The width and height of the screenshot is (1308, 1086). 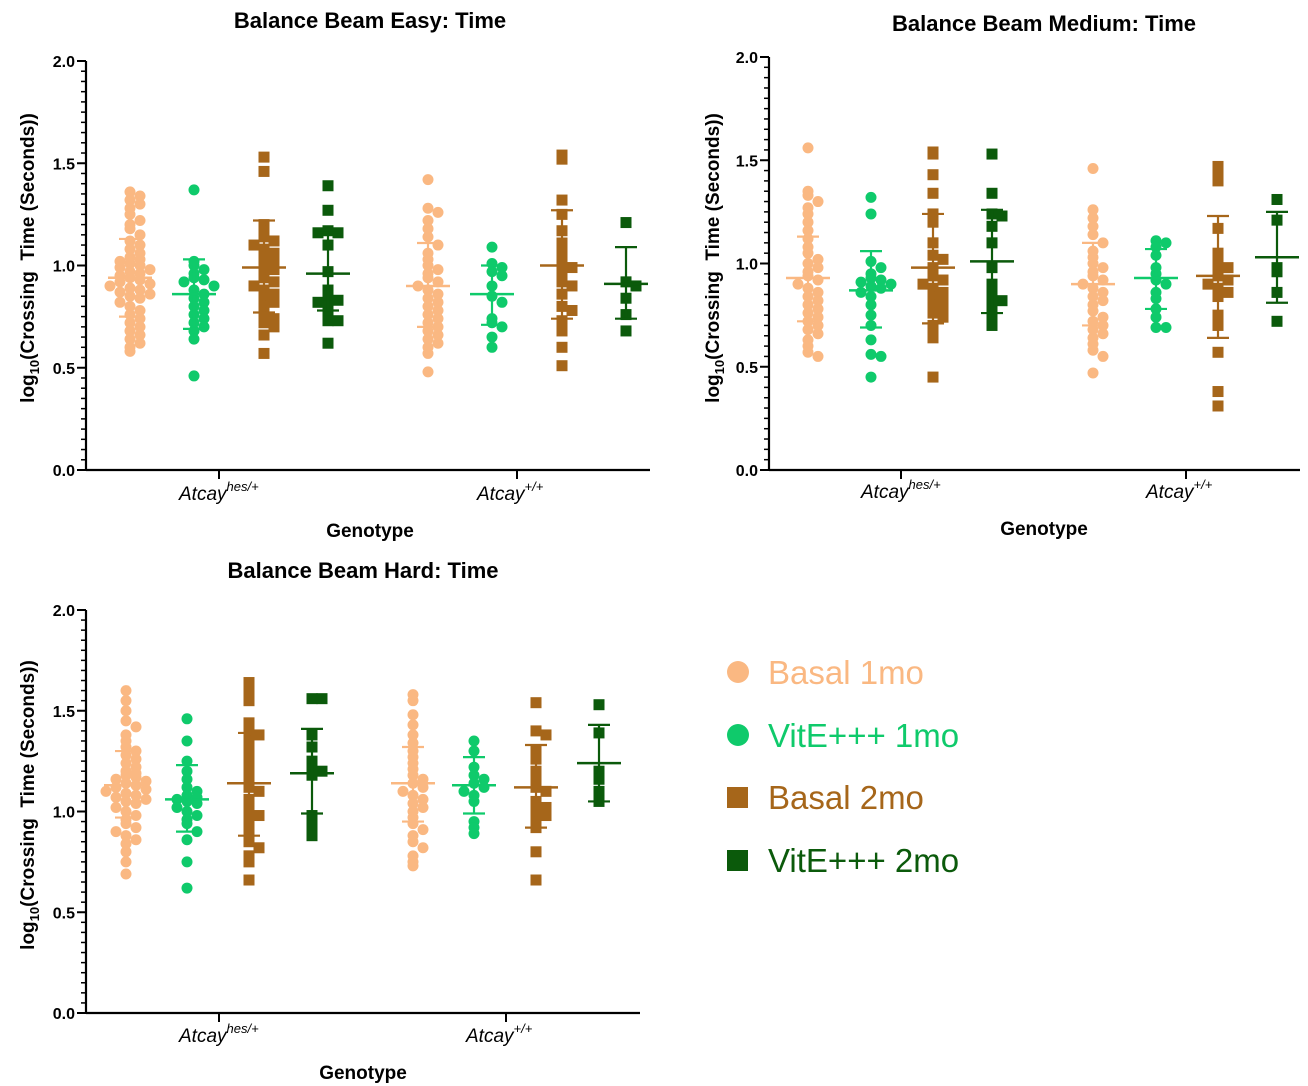 I want to click on x-categories-hard: Atcayhes/+ Atcay+/+, so click(x=355, y=1034).